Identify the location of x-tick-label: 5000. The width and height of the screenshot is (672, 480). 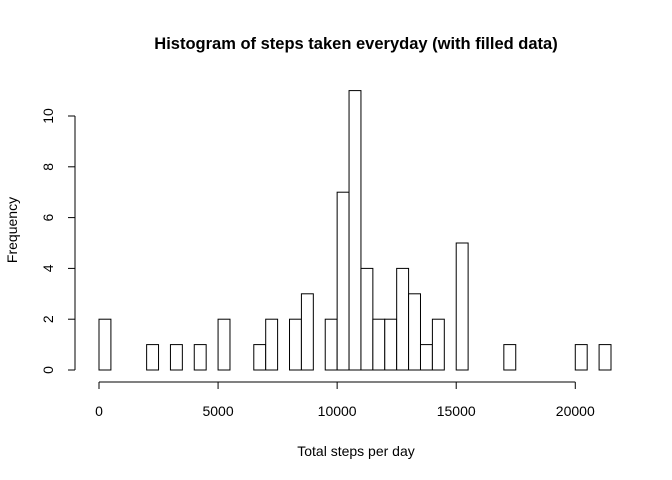
(217, 411).